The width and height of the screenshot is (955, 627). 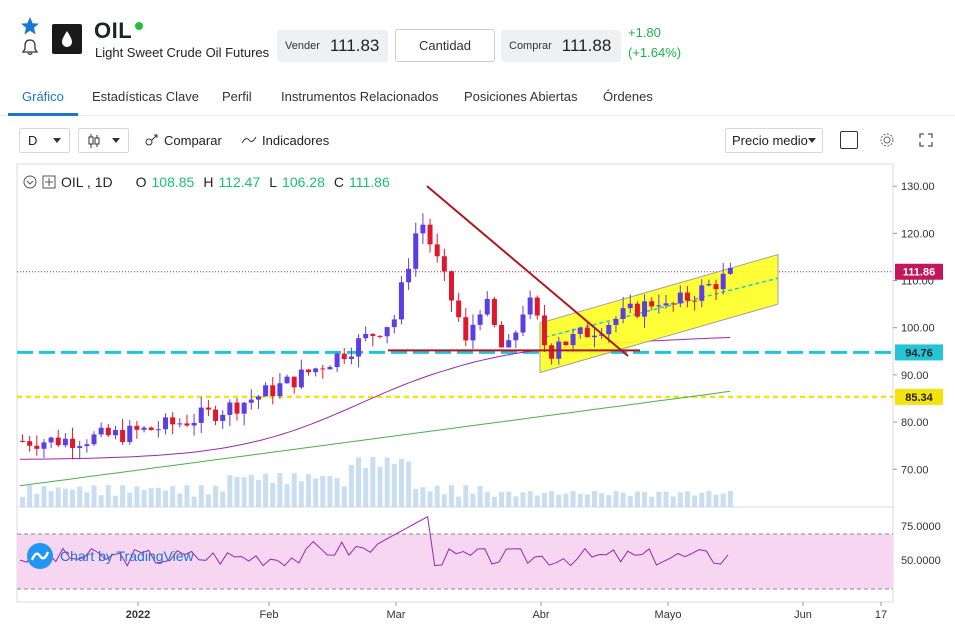 What do you see at coordinates (30, 182) in the screenshot?
I see `collapse-icon` at bounding box center [30, 182].